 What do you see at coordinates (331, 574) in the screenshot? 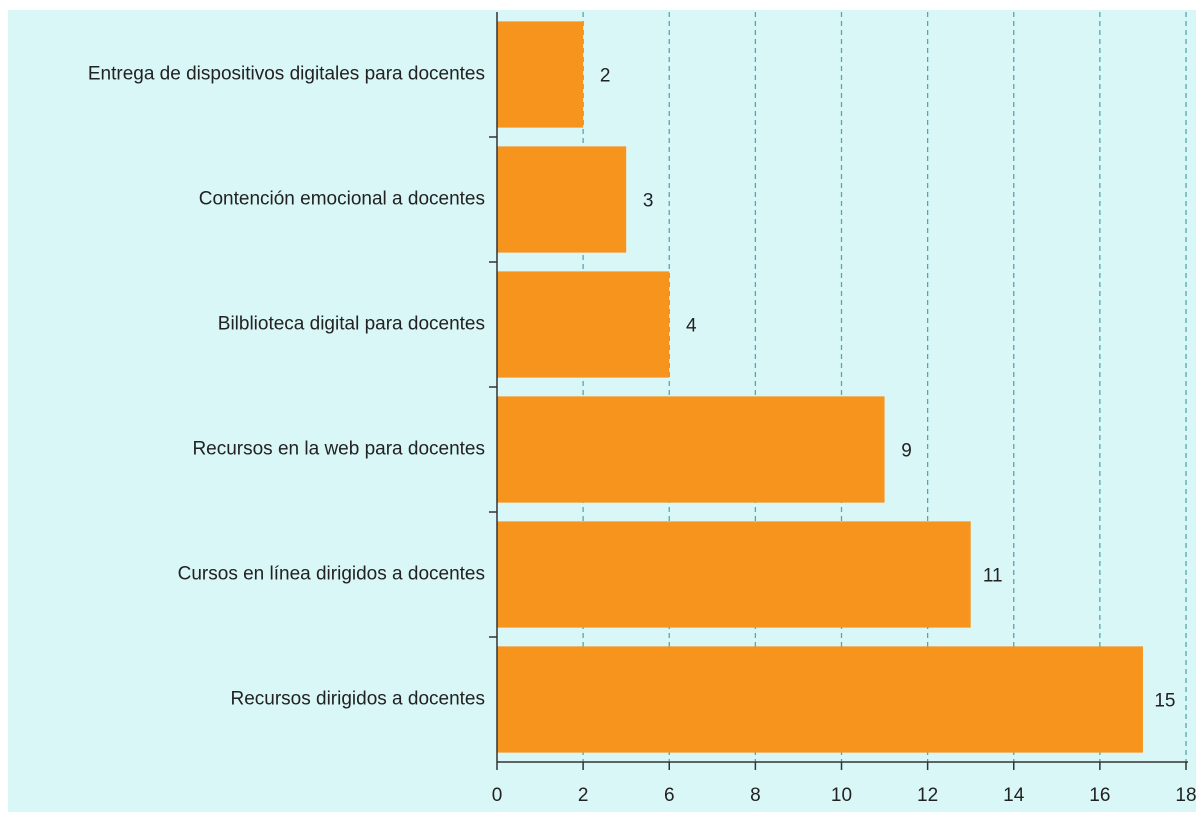
I see `y-tick-label: Cursos en línea dirigidos a docentes` at bounding box center [331, 574].